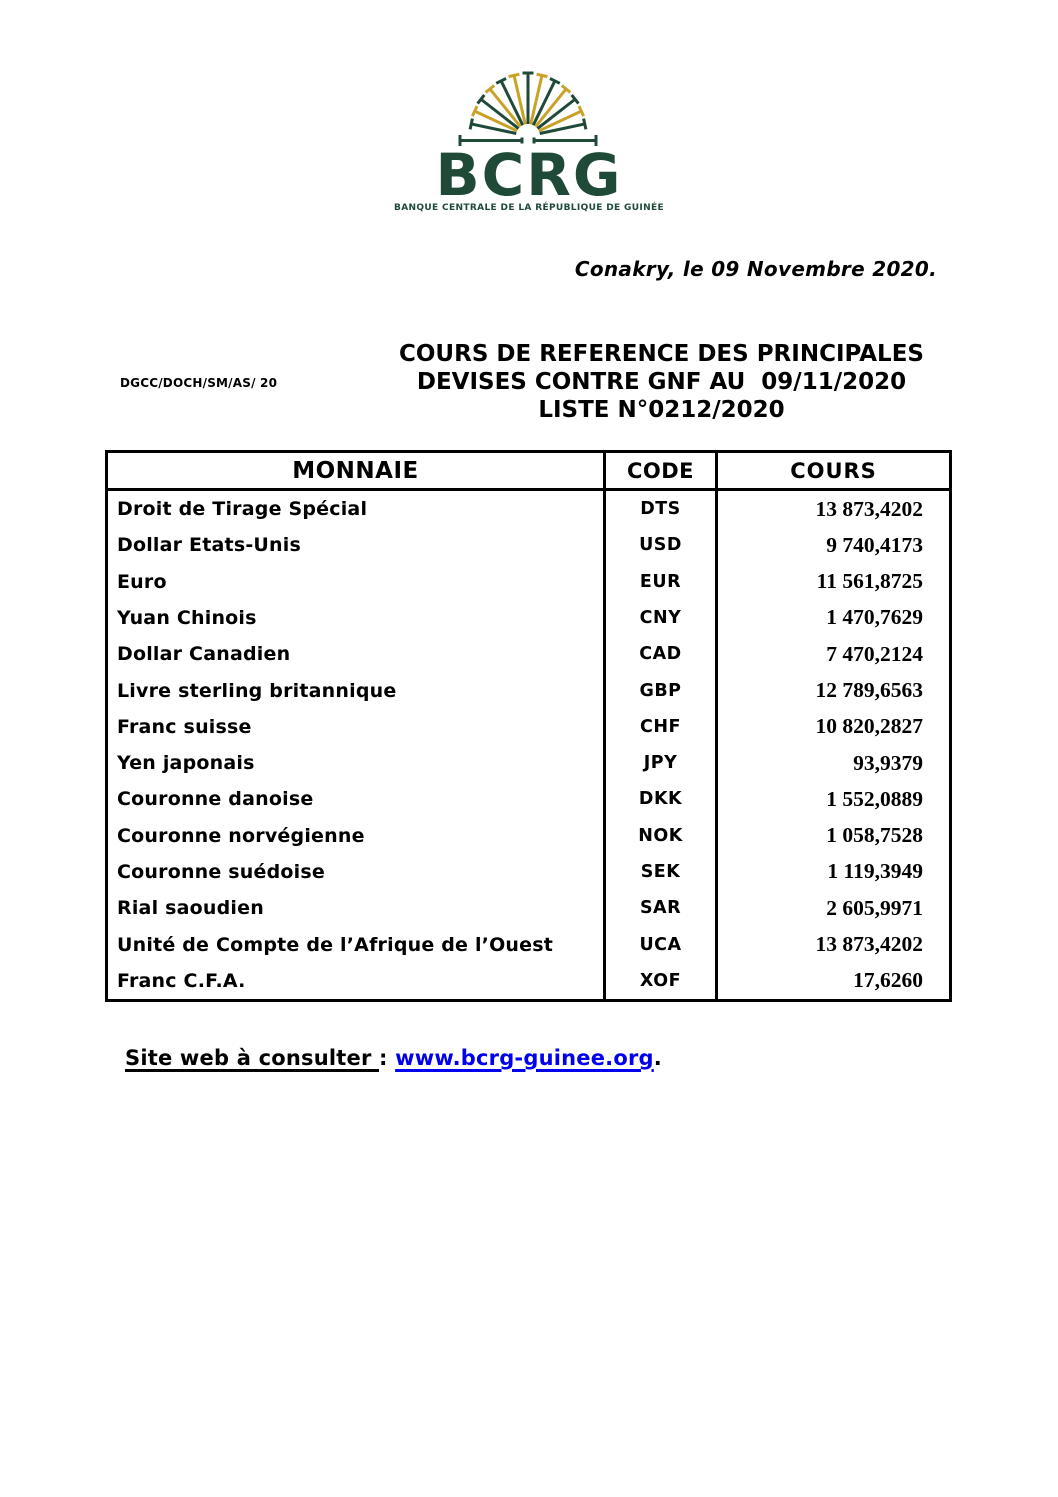  Describe the element at coordinates (832, 690) in the screenshot. I see `cell-cours: 12 789,6563` at that location.